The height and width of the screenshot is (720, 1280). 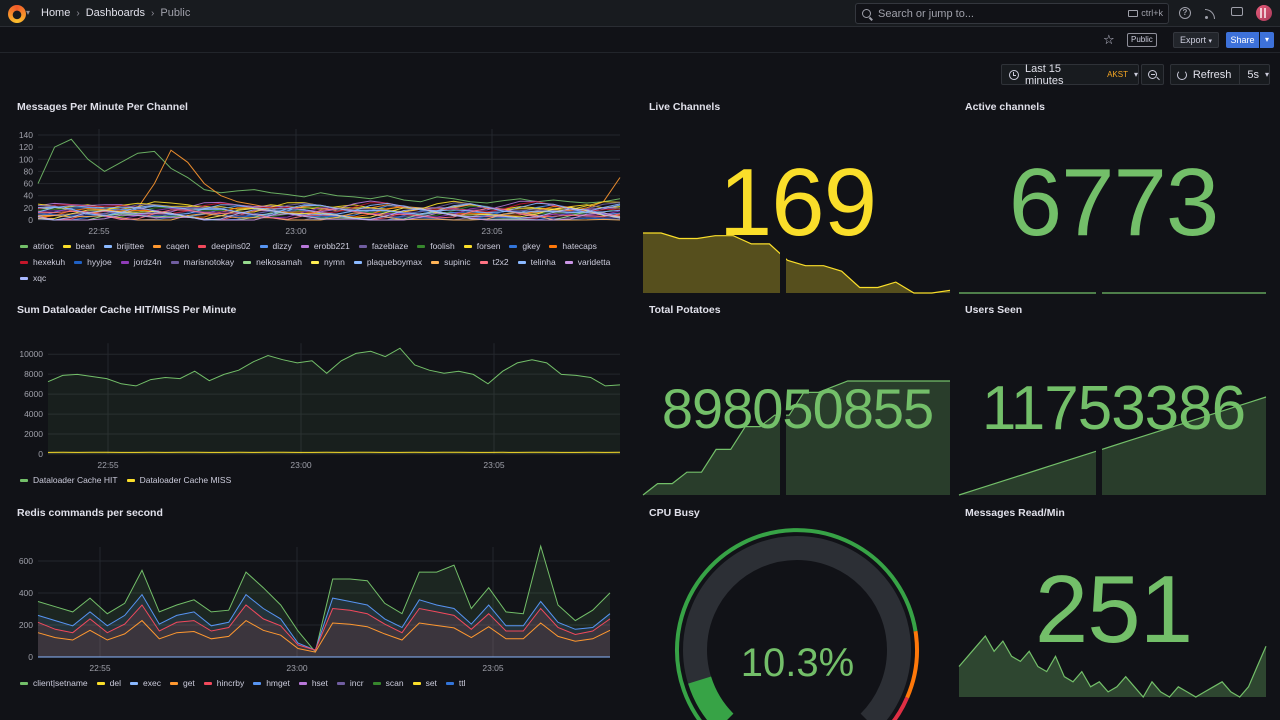 I want to click on legend-item: exec, so click(x=145, y=683).